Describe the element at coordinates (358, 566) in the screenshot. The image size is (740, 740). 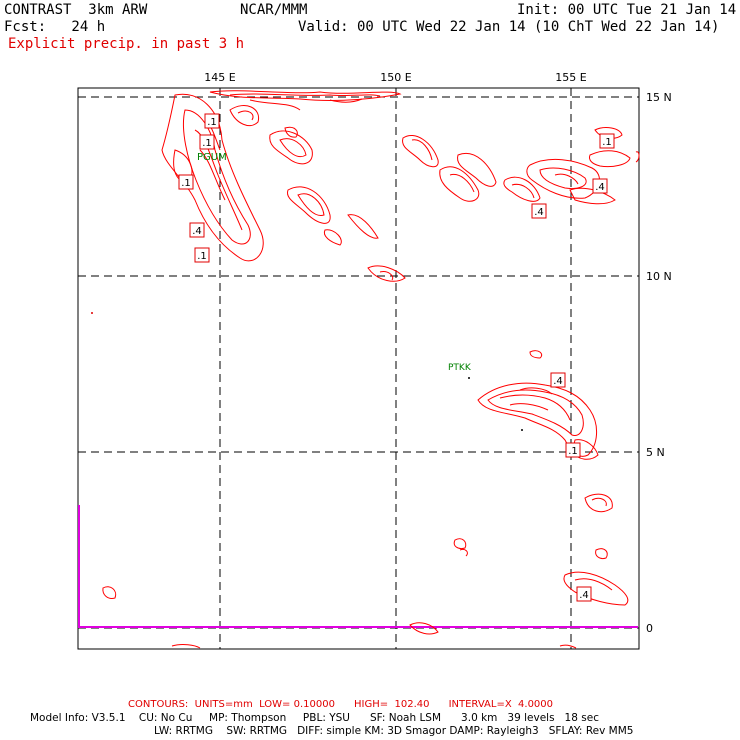
I see `domain-boundary` at that location.